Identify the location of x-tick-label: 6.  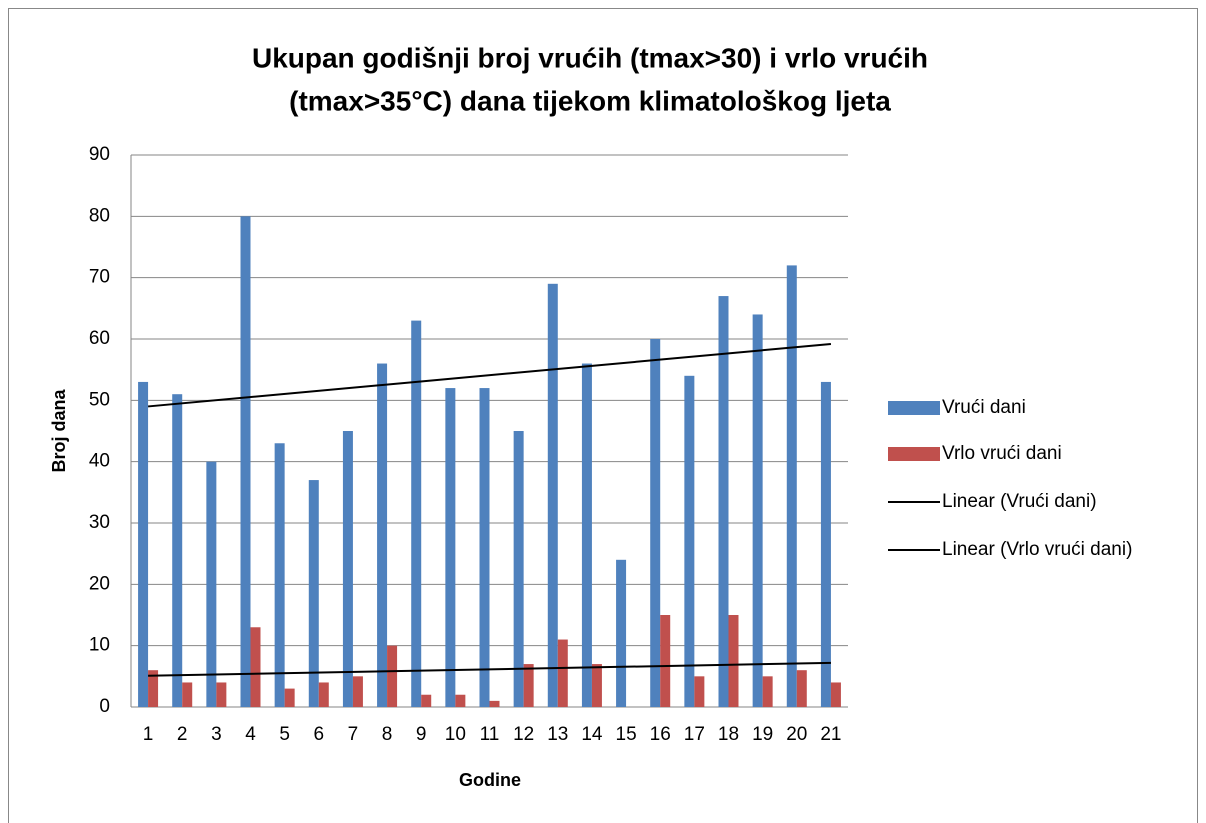
(318, 734).